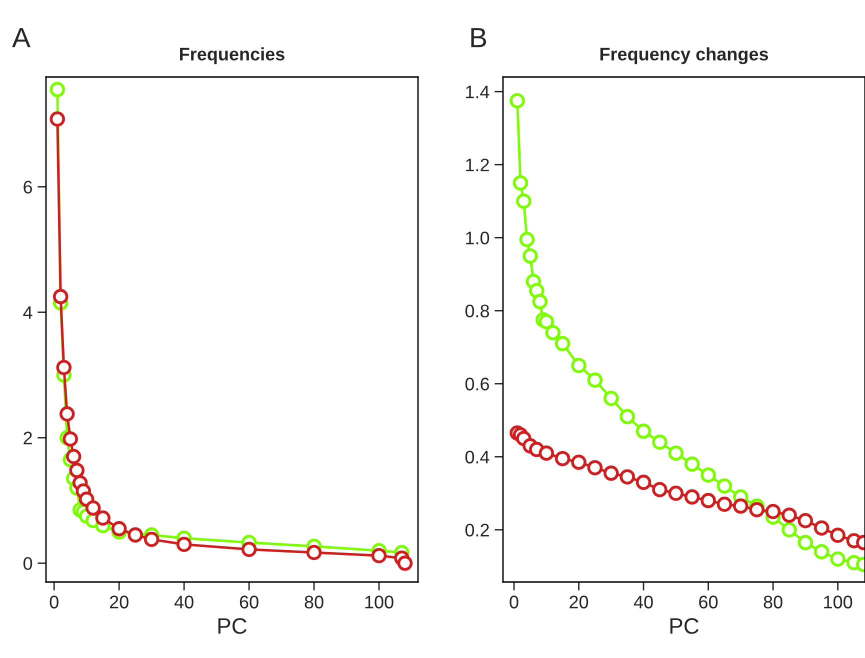 This screenshot has width=865, height=658. Describe the element at coordinates (477, 384) in the screenshot. I see `y-tick-label: 0.6` at that location.